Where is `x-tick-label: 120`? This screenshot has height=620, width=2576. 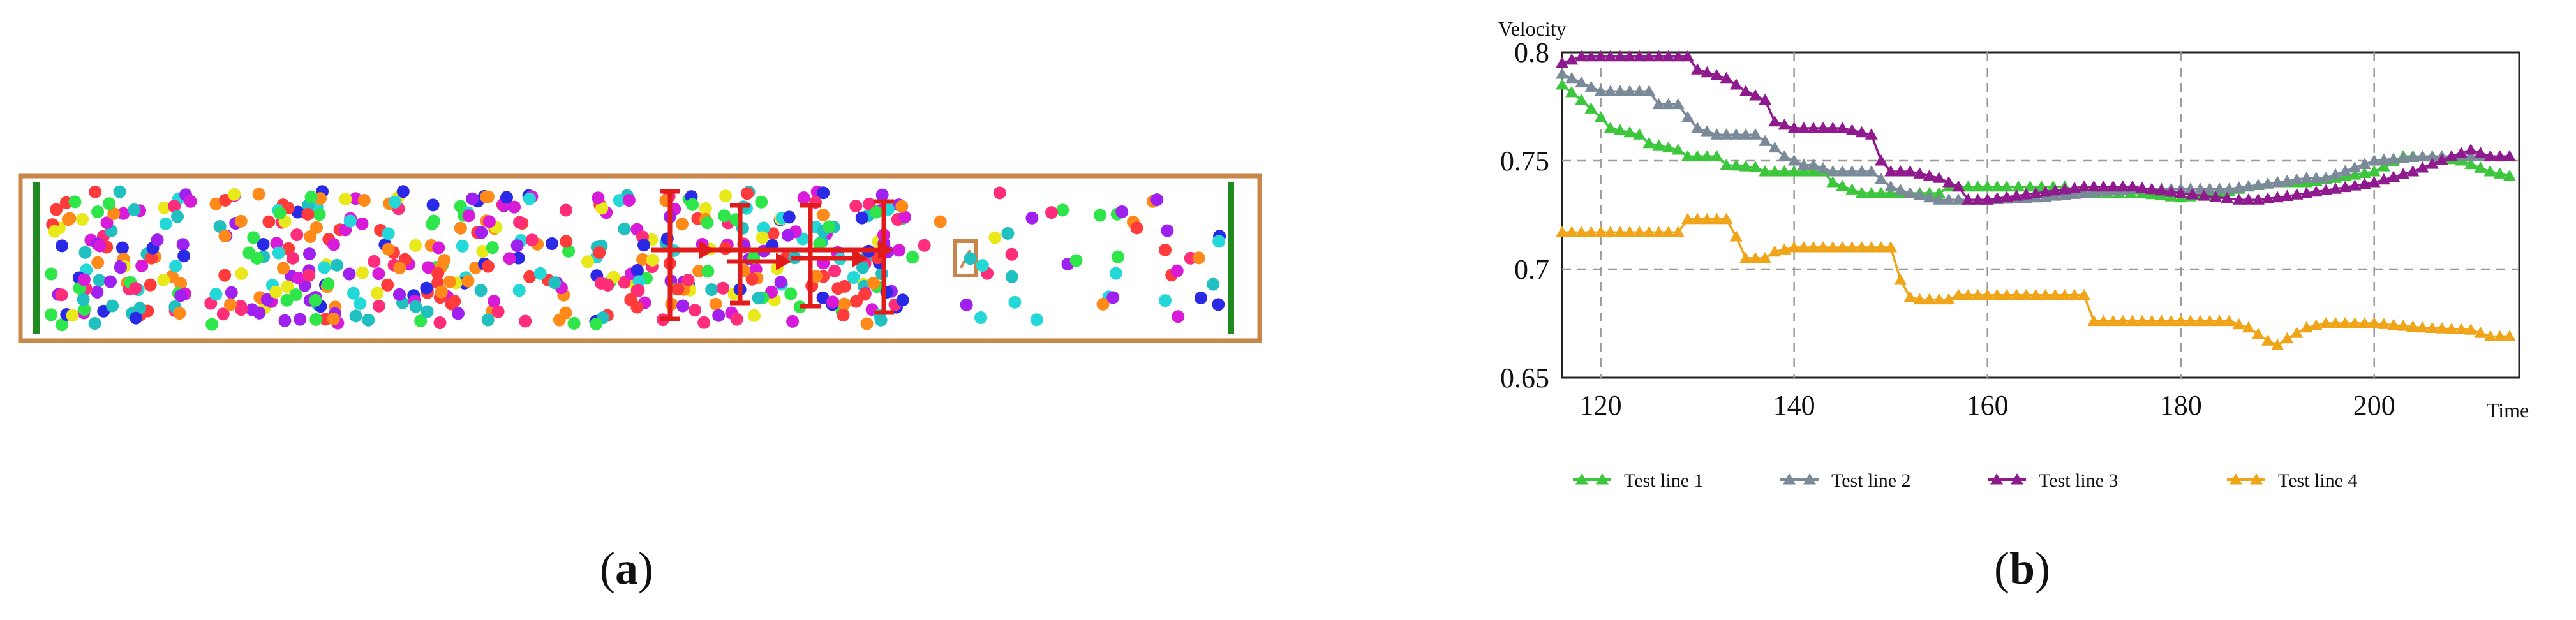
x-tick-label: 120 is located at coordinates (1601, 405).